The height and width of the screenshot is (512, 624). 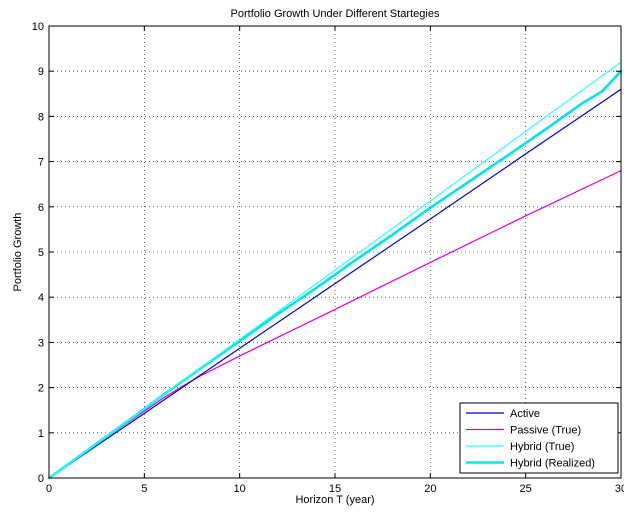 I want to click on legend-label: Hybrid (True), so click(x=542, y=447).